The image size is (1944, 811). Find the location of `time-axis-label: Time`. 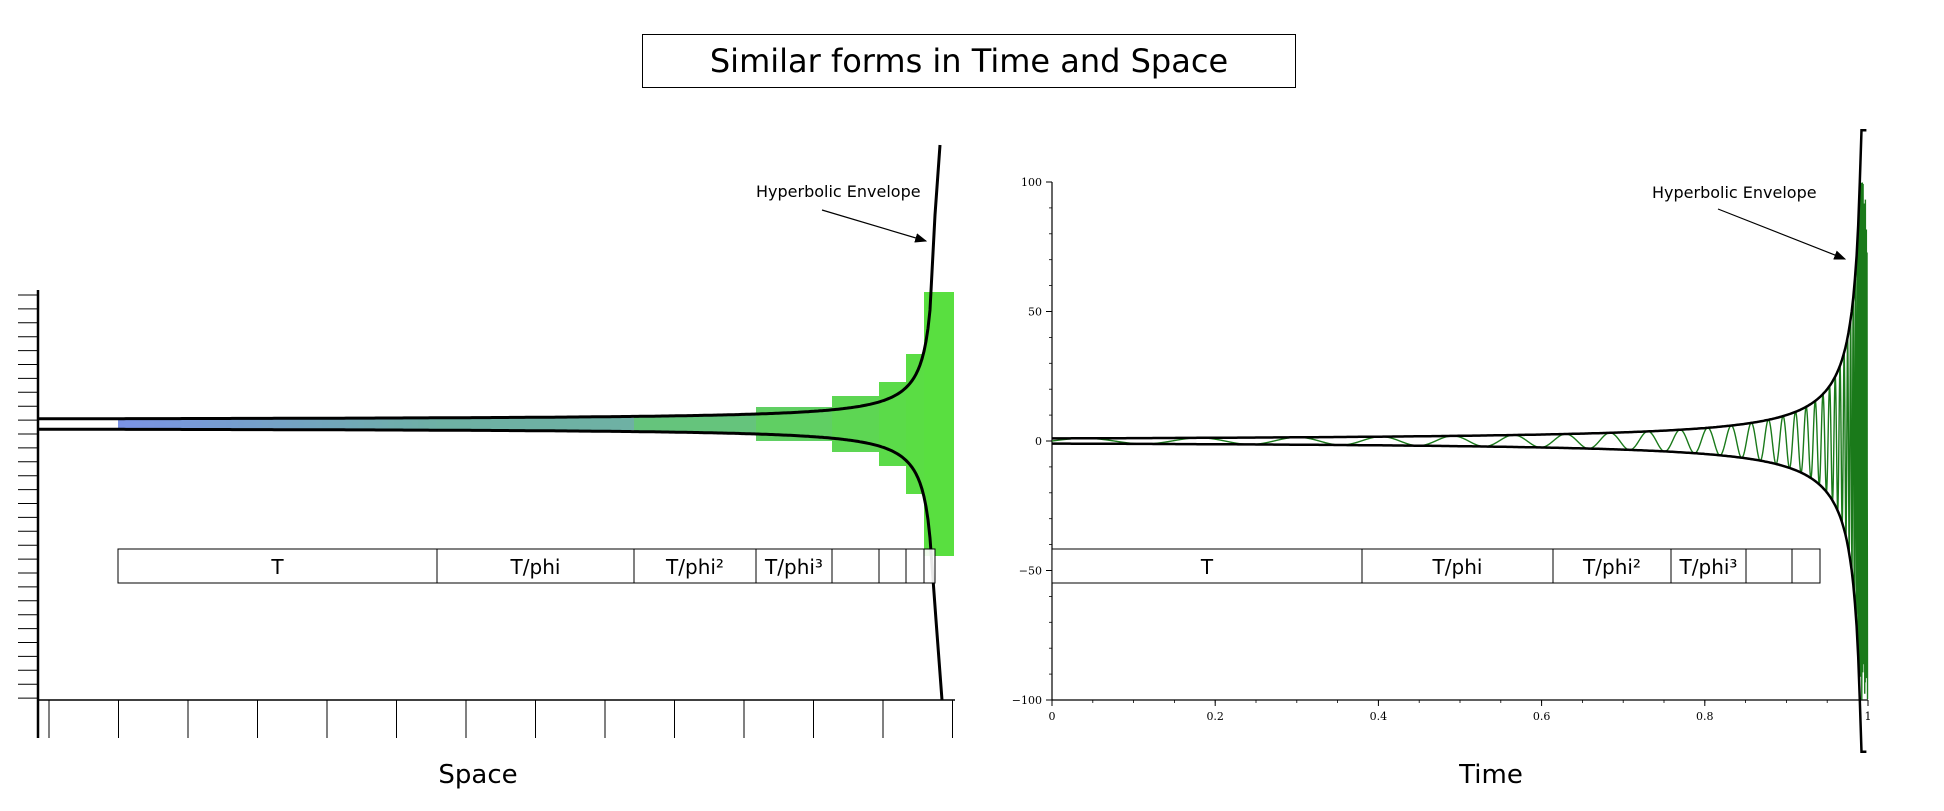

time-axis-label: Time is located at coordinates (1491, 775).